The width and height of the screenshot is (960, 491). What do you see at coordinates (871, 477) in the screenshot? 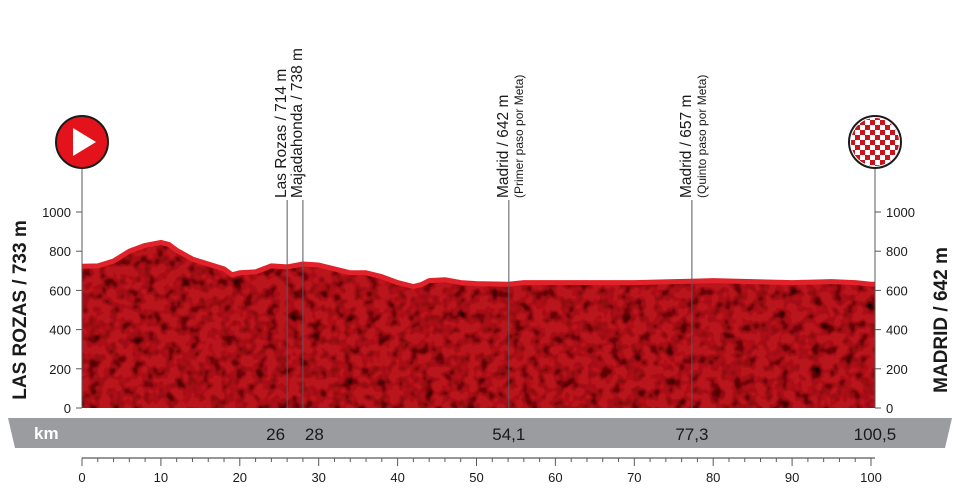
I see `x-tick-label: 100` at bounding box center [871, 477].